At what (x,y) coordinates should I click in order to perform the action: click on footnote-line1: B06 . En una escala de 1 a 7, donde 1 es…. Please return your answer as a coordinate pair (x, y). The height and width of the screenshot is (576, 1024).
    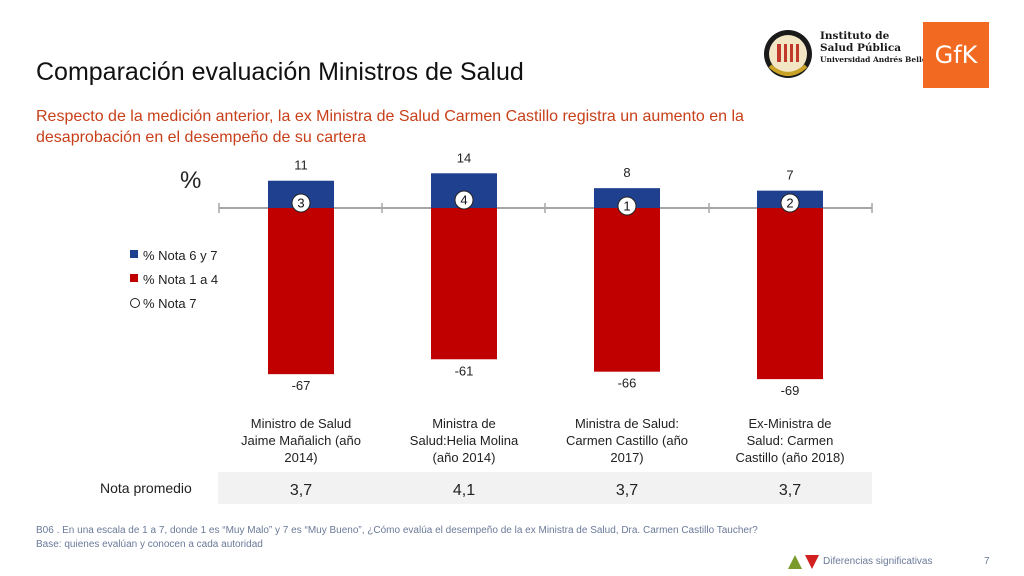
    Looking at the image, I should click on (397, 530).